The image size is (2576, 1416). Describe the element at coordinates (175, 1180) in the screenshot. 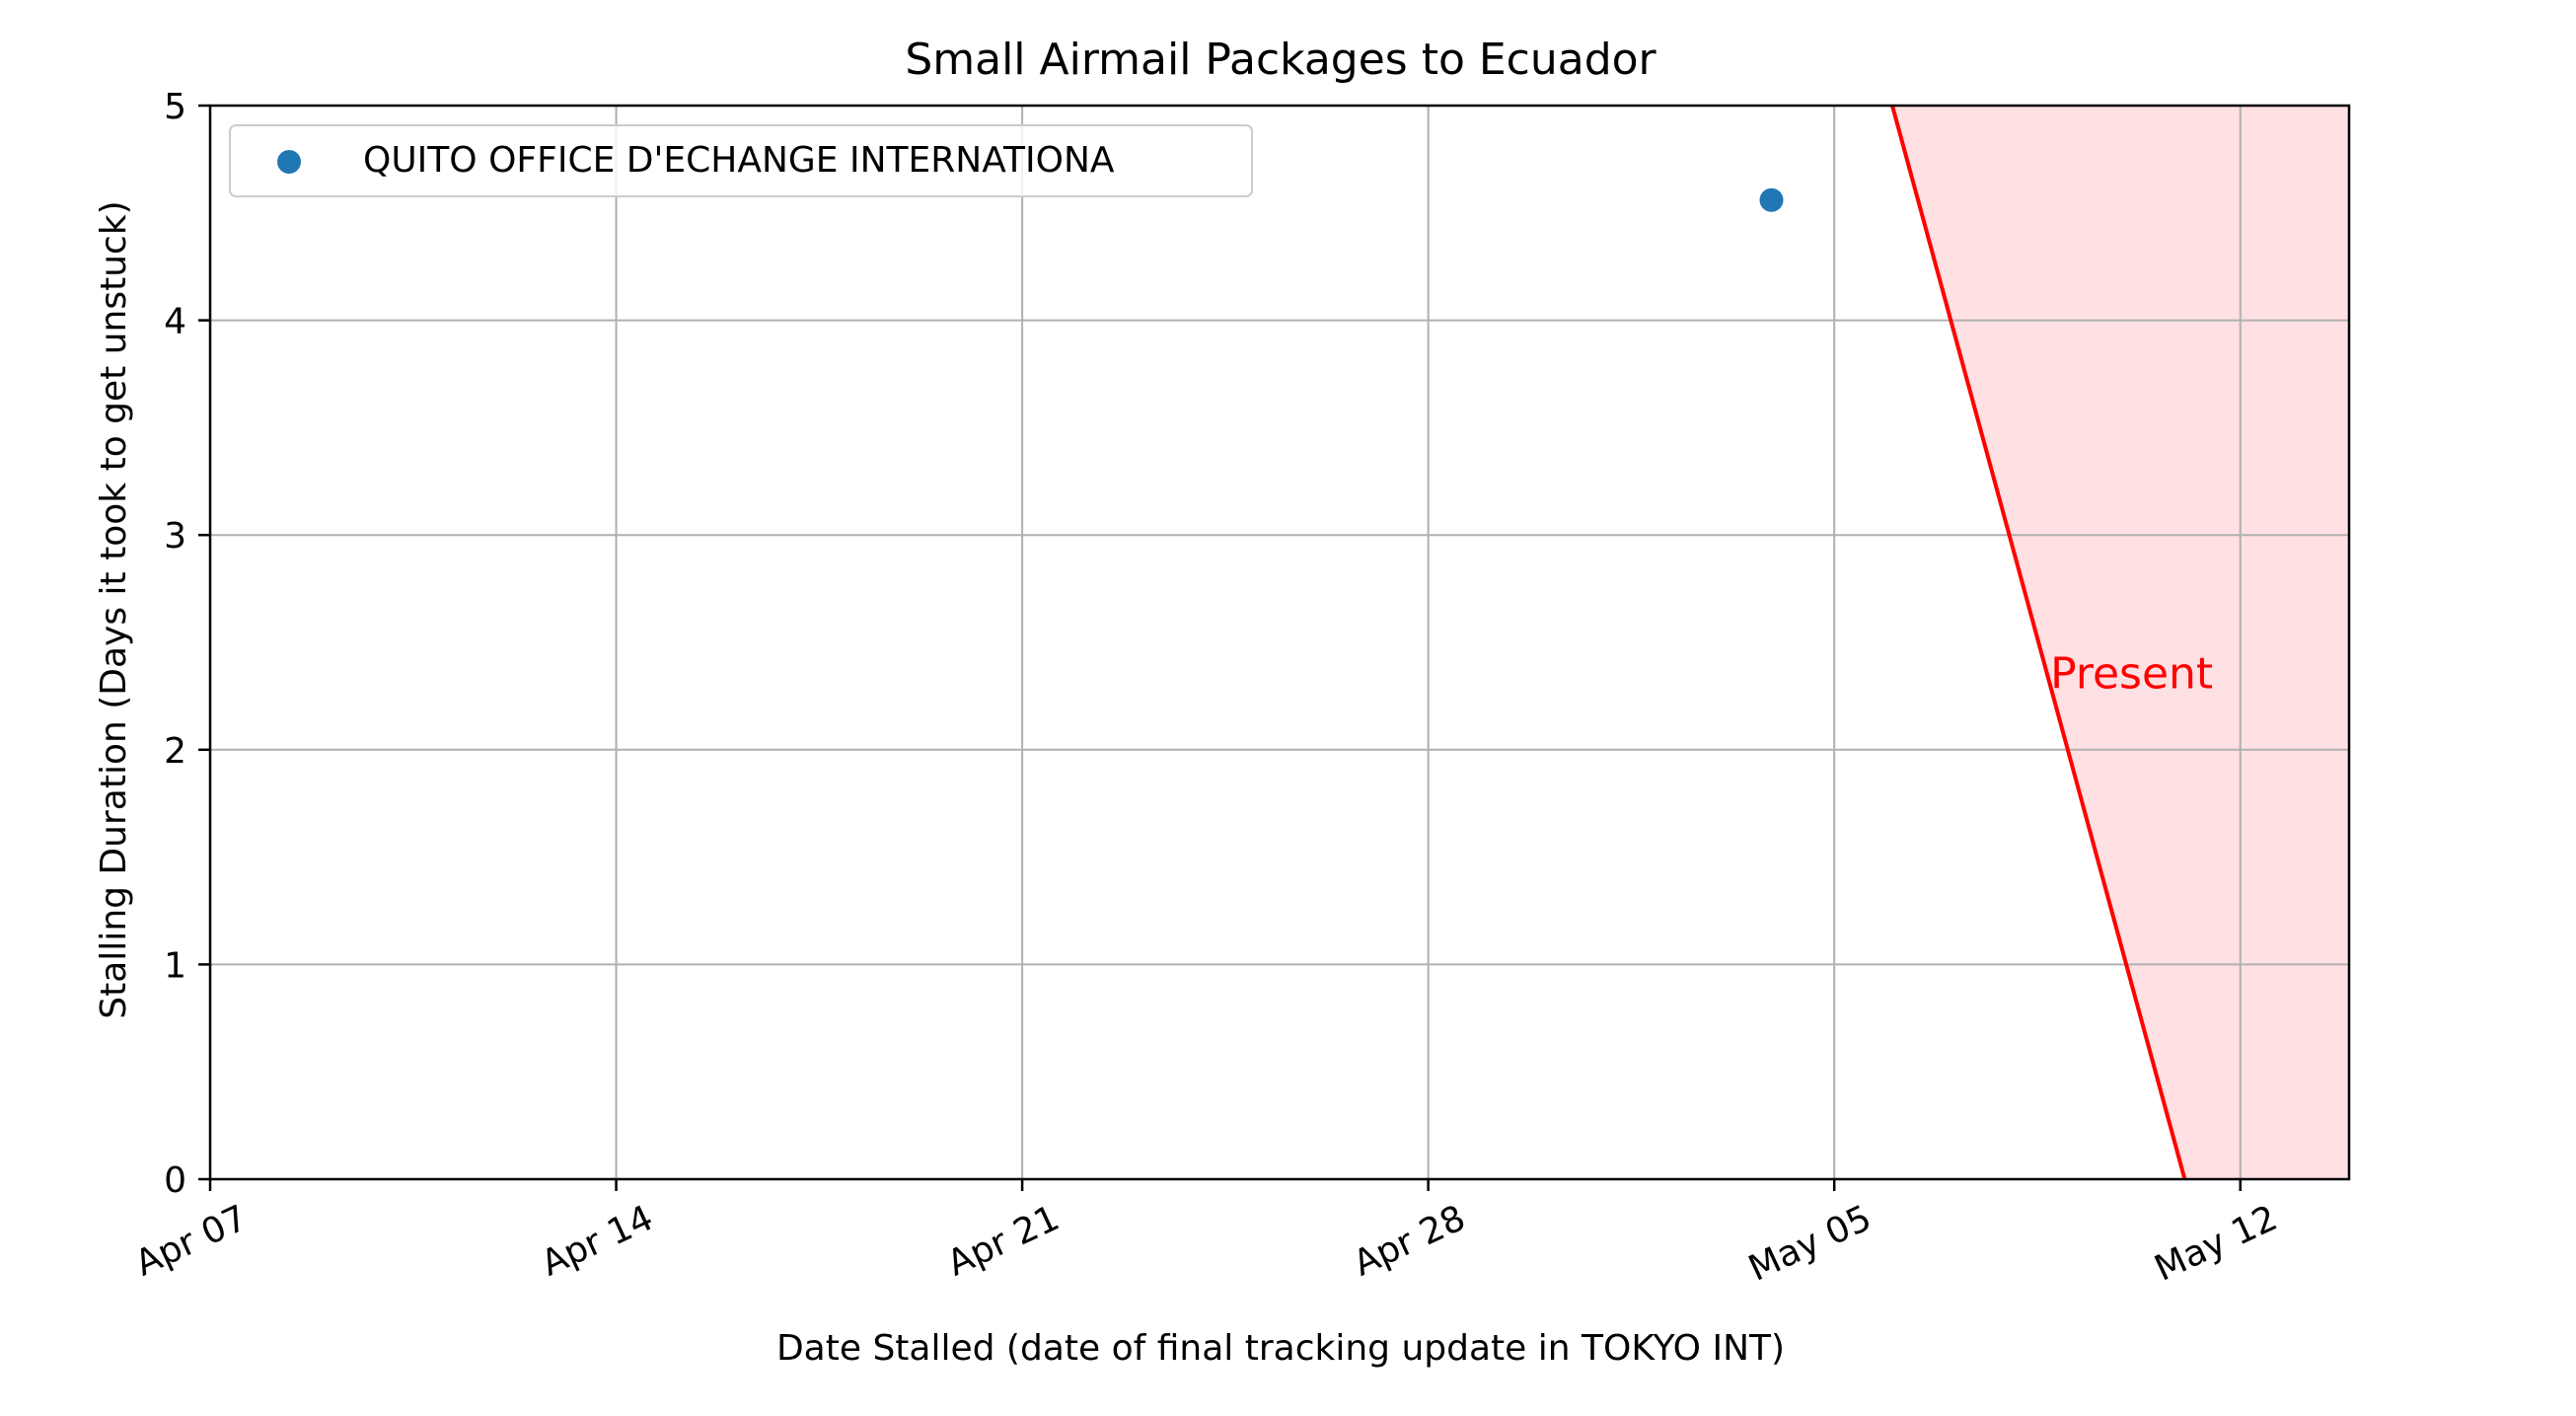

I see `y-tick-label: 0` at that location.